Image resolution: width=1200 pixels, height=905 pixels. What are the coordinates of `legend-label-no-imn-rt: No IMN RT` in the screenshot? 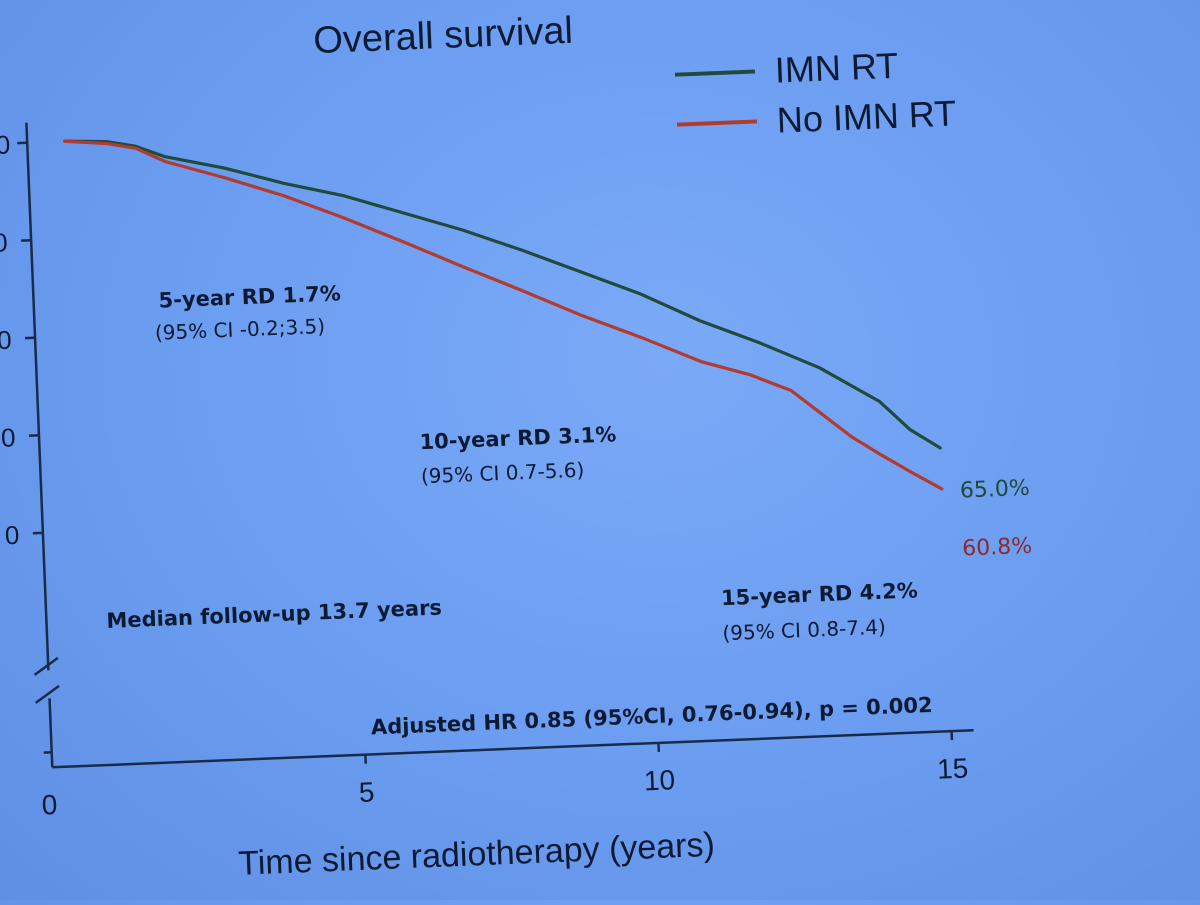 It's located at (866, 116).